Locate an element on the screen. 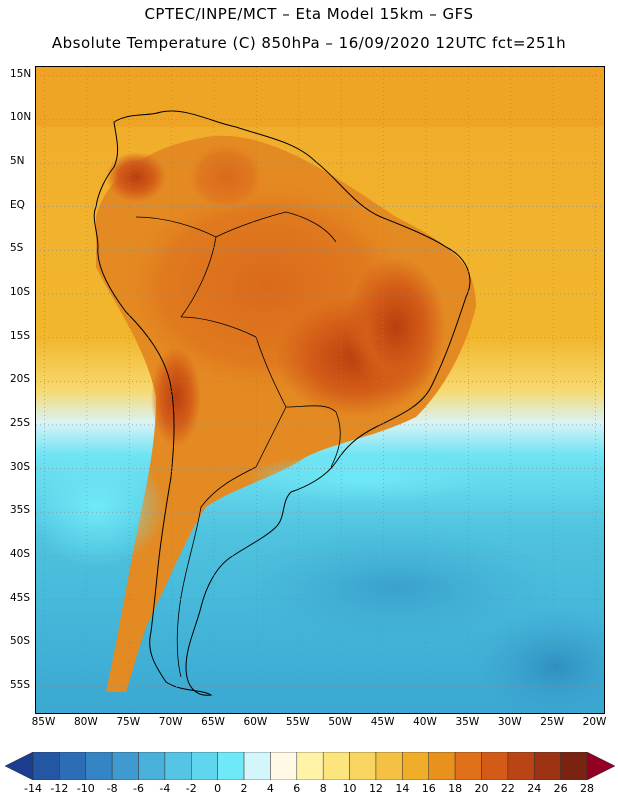 The width and height of the screenshot is (618, 800). lat-label: 25S is located at coordinates (20, 422).